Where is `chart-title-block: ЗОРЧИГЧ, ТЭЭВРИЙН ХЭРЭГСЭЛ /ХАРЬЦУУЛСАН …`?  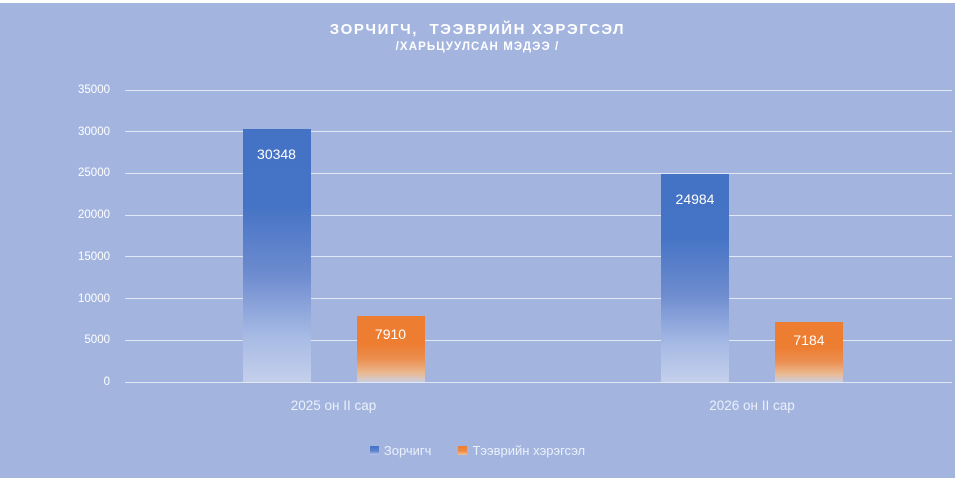
chart-title-block: ЗОРЧИГЧ, ТЭЭВРИЙН ХЭРЭГСЭЛ /ХАРЬЦУУЛСАН … is located at coordinates (477, 37).